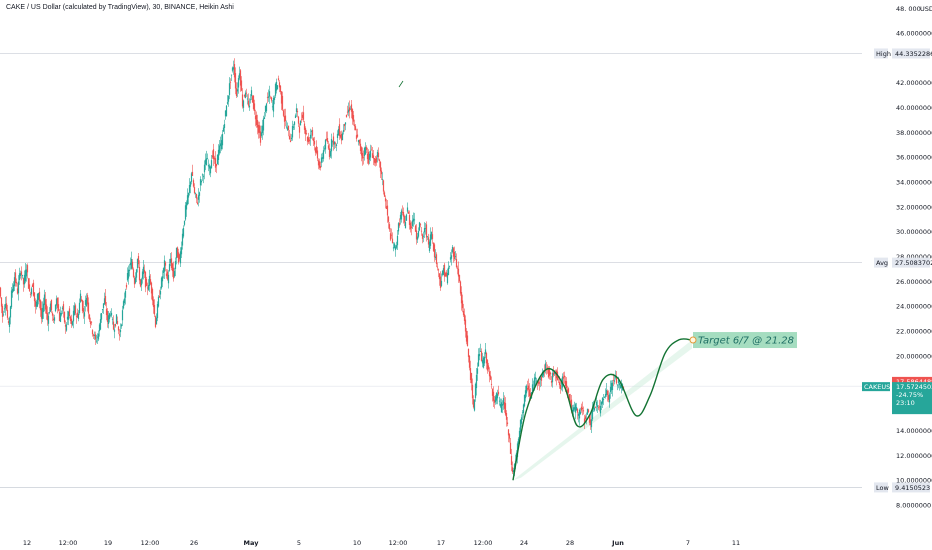  What do you see at coordinates (602, 409) in the screenshot?
I see `projection-line` at bounding box center [602, 409].